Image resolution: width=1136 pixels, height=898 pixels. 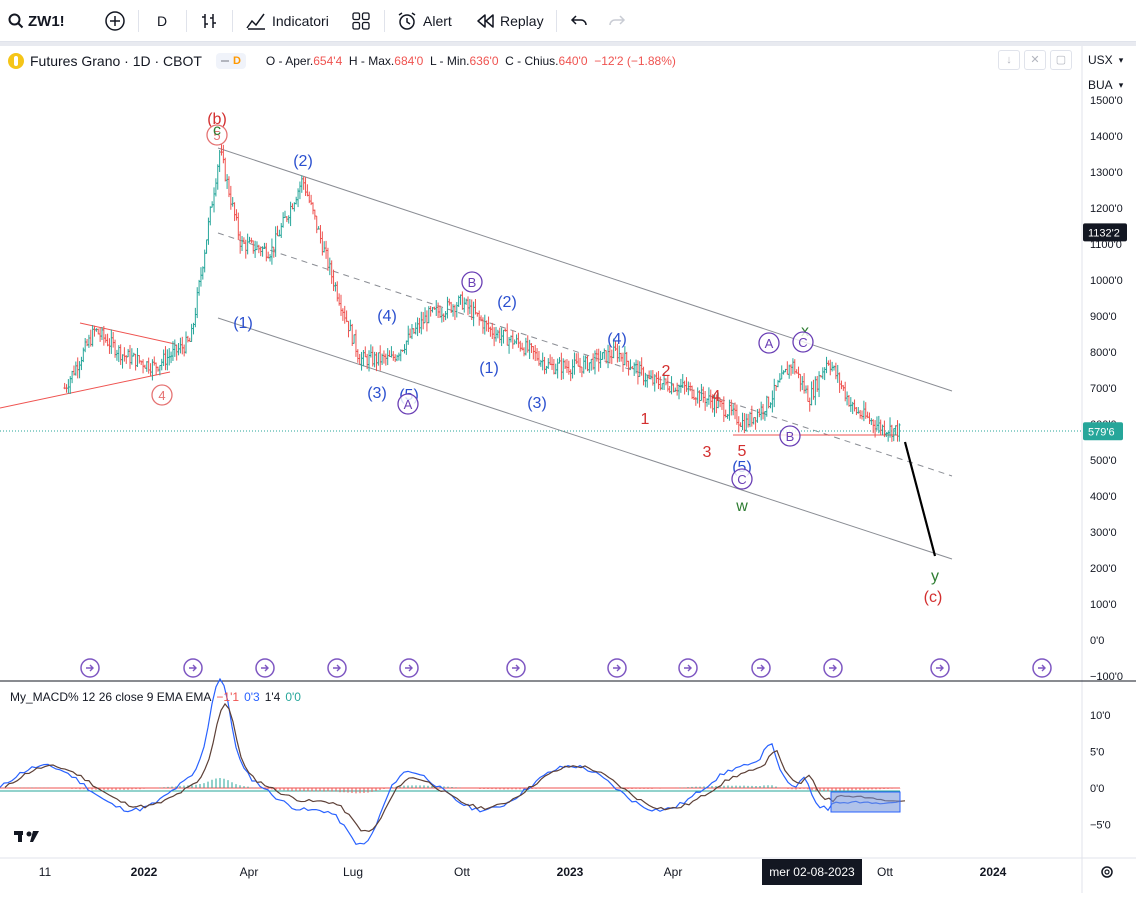 I want to click on minus-icon, so click(x=224, y=61).